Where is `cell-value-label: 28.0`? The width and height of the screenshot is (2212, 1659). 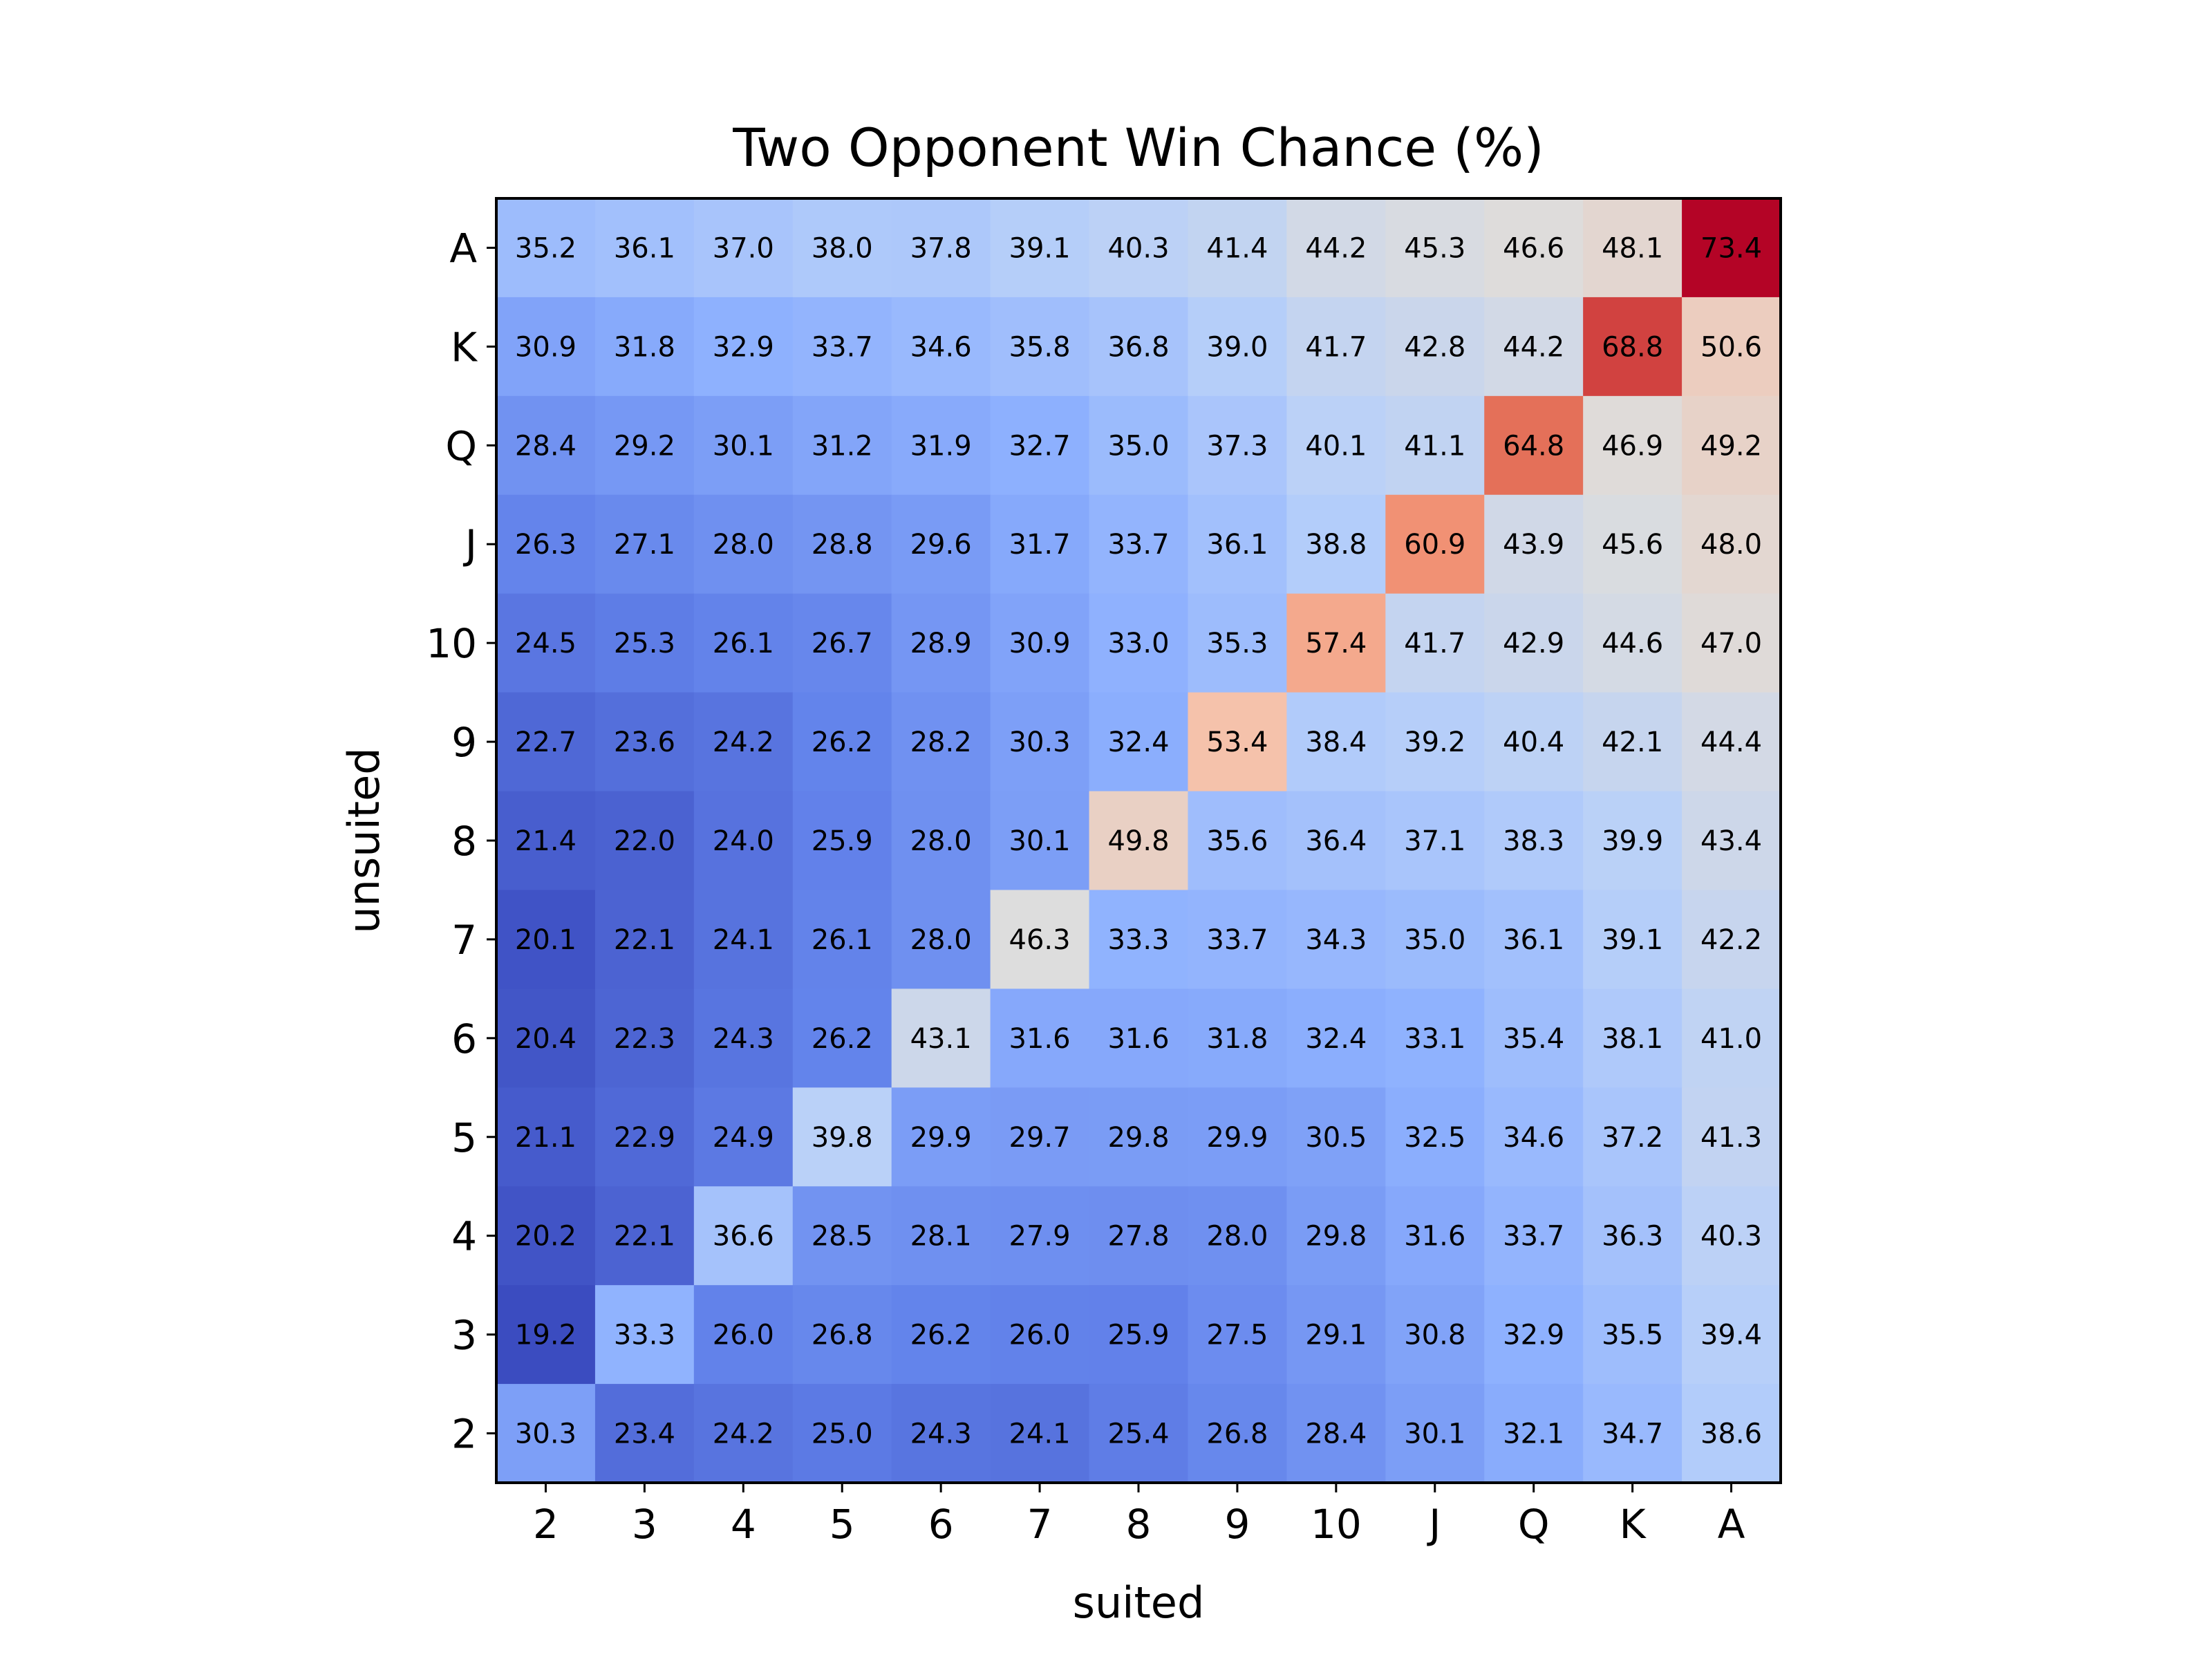
cell-value-label: 28.0 is located at coordinates (941, 940).